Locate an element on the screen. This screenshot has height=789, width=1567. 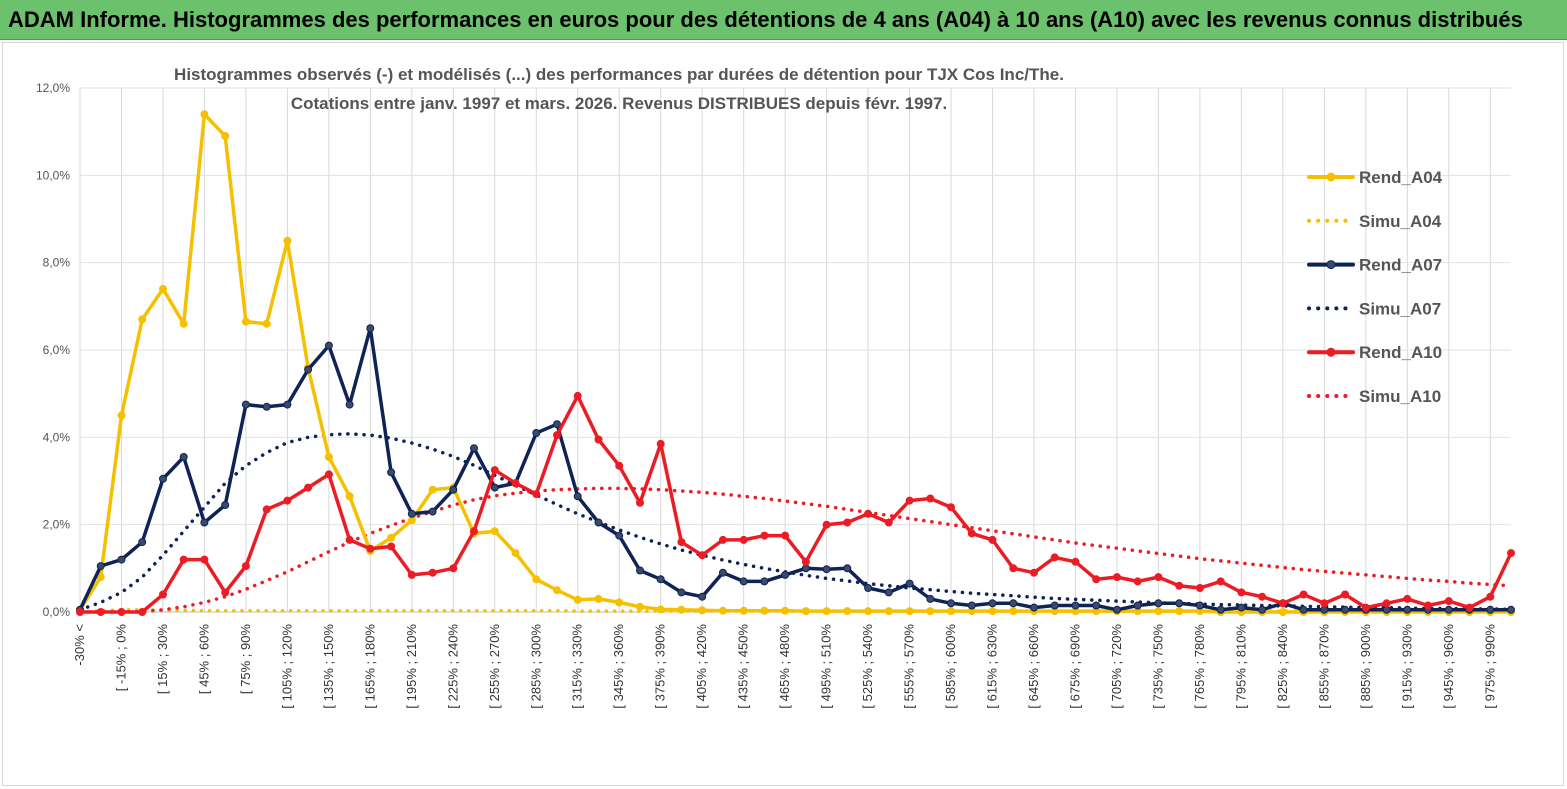
x-tick-label: [ 945% ; 960% is located at coordinates (1448, 666).